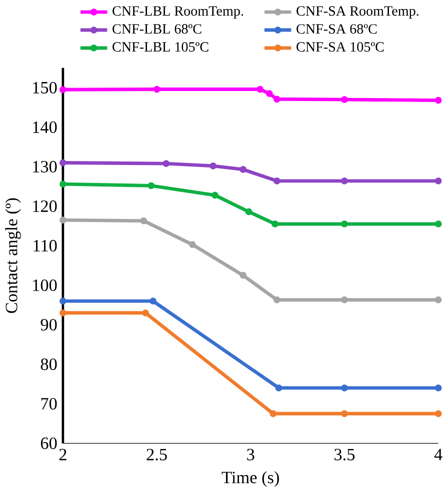 The image size is (448, 492). What do you see at coordinates (49, 404) in the screenshot?
I see `y-tick-label: 70` at bounding box center [49, 404].